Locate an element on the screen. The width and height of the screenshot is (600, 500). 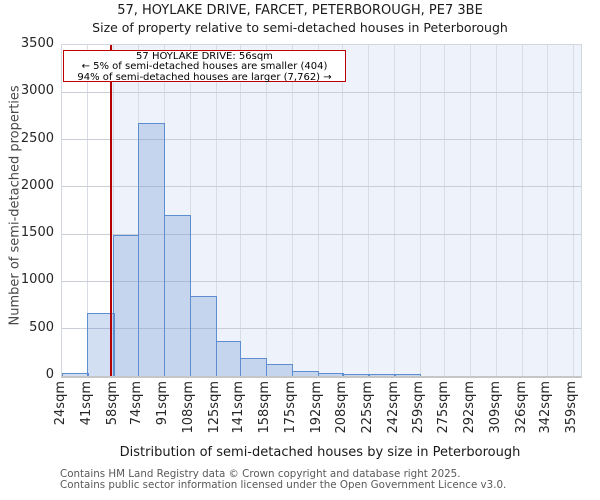
y-tick-label: 3500 is located at coordinates (37, 43).